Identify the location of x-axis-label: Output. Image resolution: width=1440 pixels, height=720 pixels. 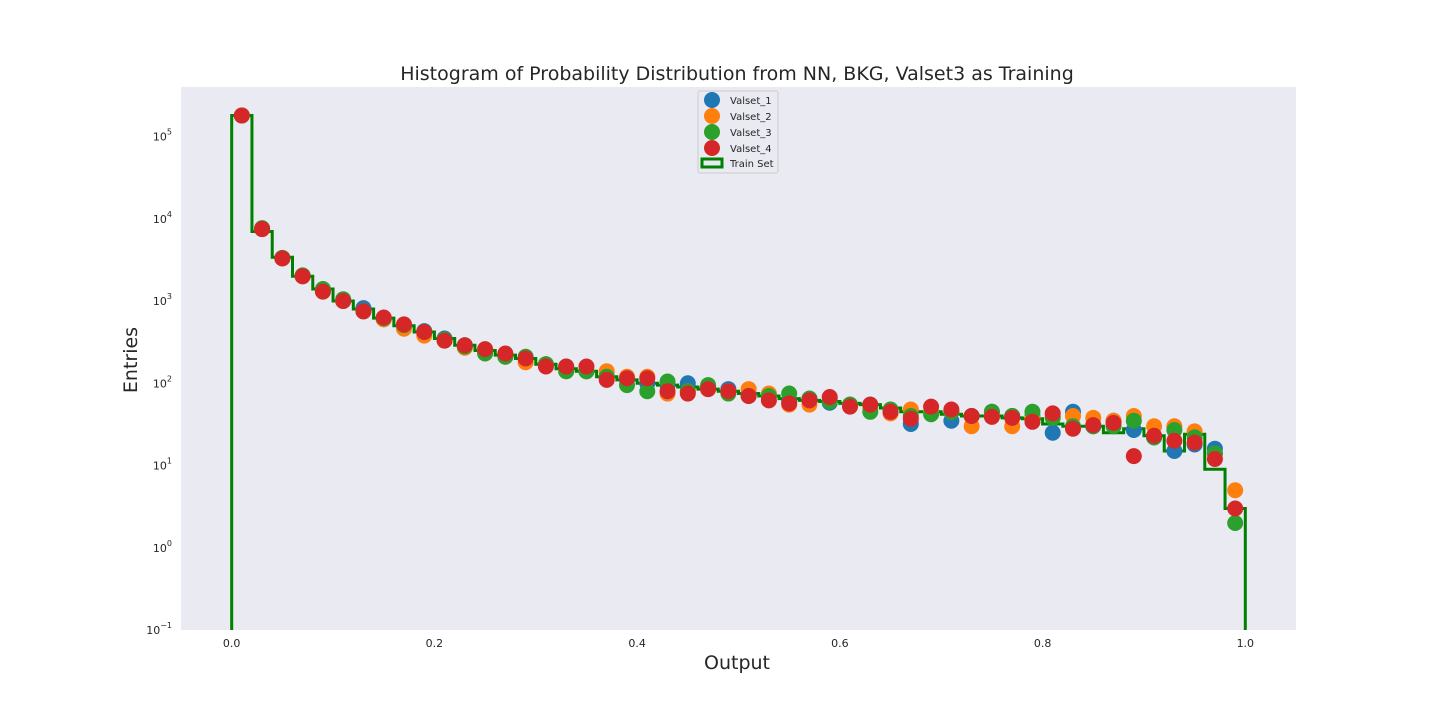
(737, 663).